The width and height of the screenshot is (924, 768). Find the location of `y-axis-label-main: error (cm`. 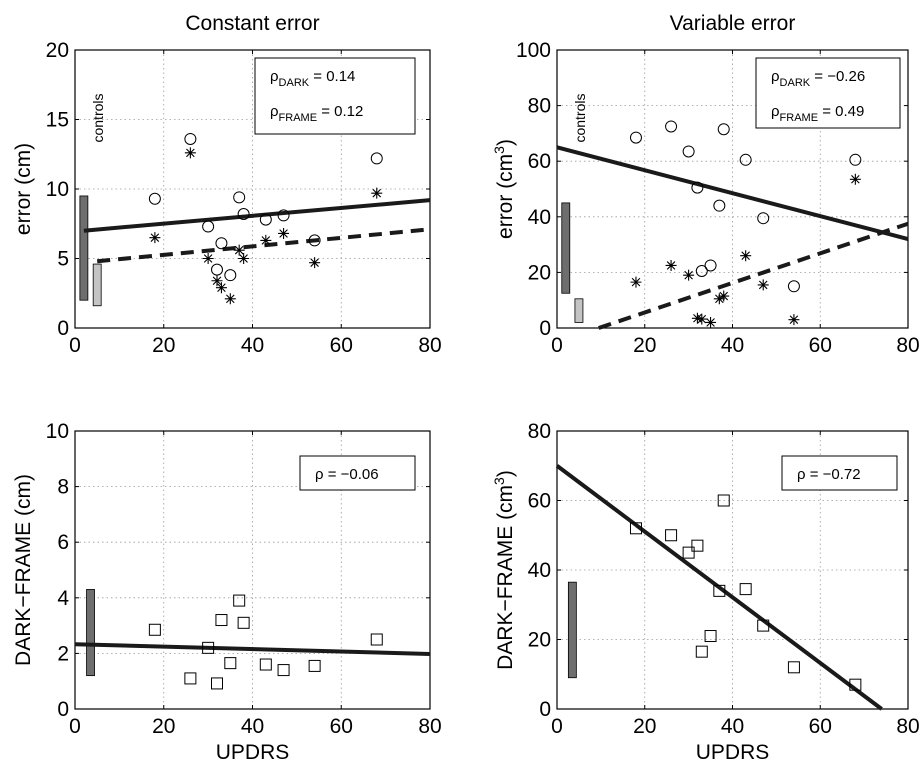

y-axis-label-main: error (cm is located at coordinates (505, 196).